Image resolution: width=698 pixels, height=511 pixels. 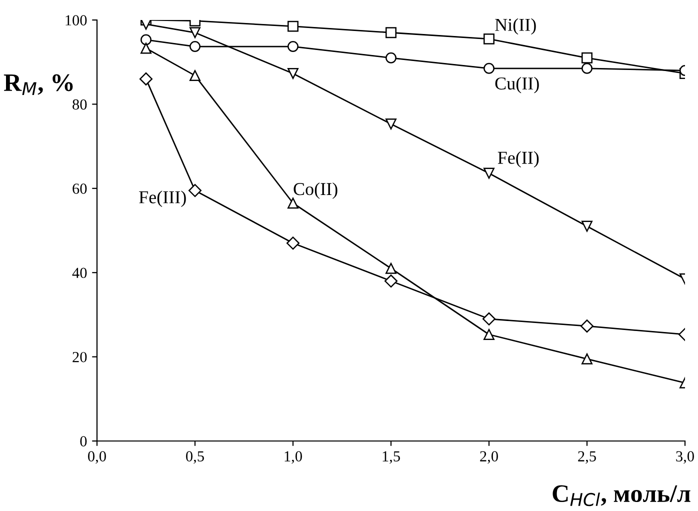 I want to click on x-tick-label: 2,0, so click(x=489, y=457).